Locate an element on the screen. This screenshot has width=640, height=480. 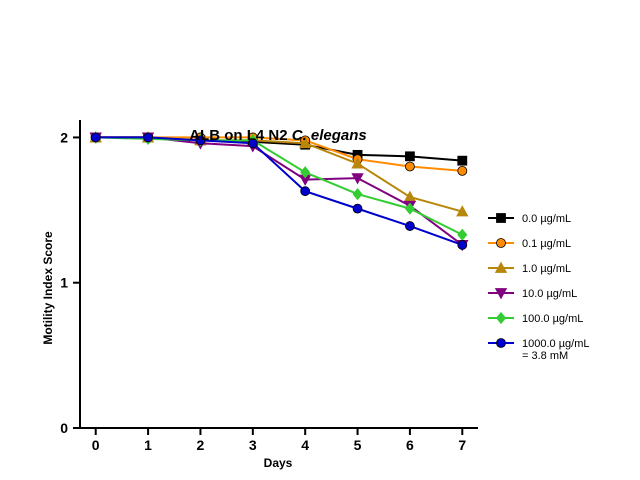
y-tick-label: 1 is located at coordinates (64, 283).